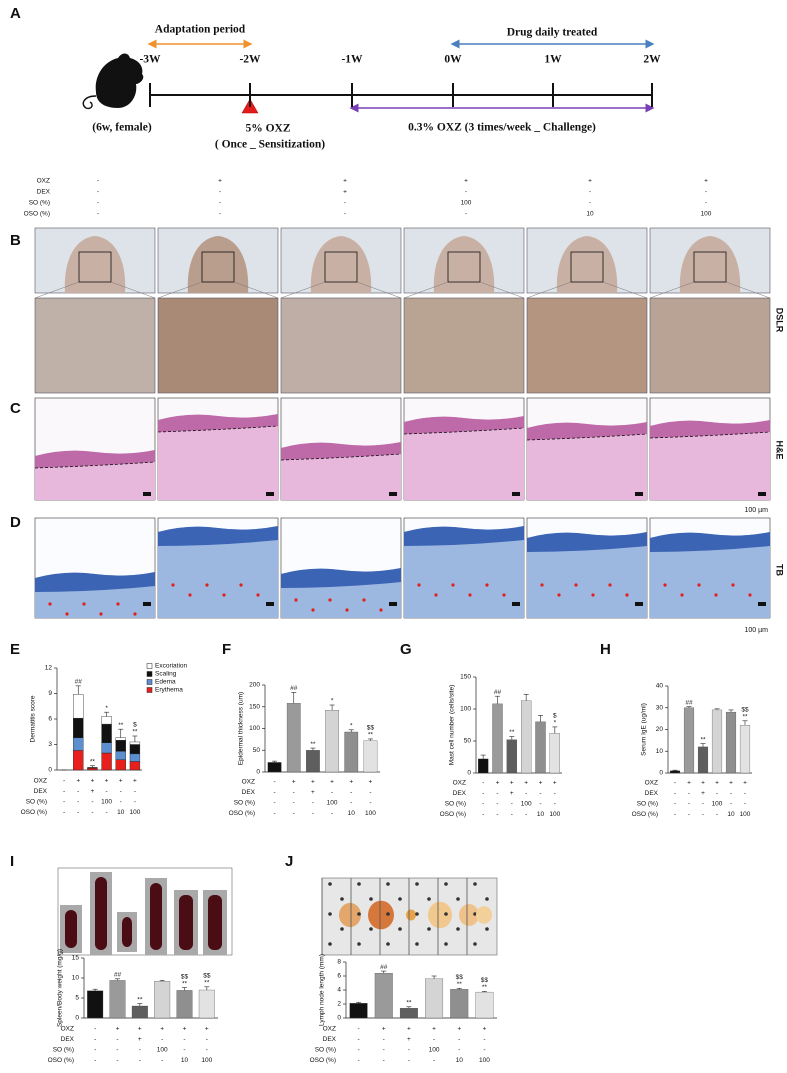  I want to click on cell: 100, so click(466, 203).